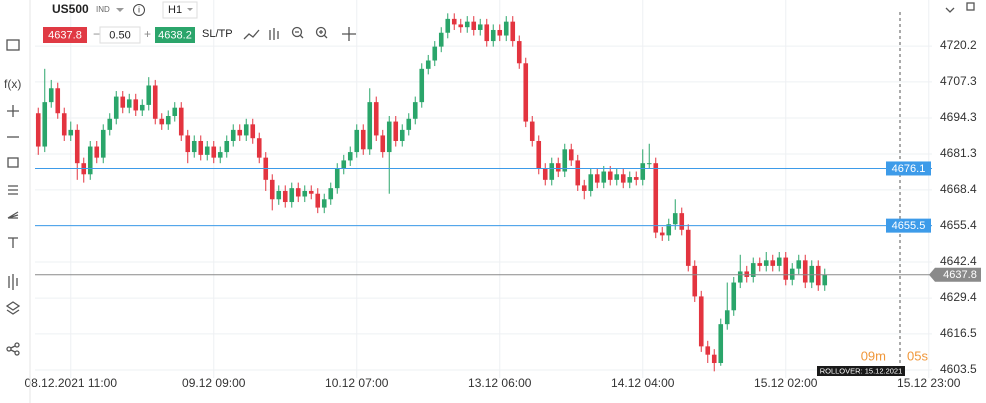 This screenshot has width=986, height=403. Describe the element at coordinates (13, 282) in the screenshot. I see `indicator-tool` at that location.